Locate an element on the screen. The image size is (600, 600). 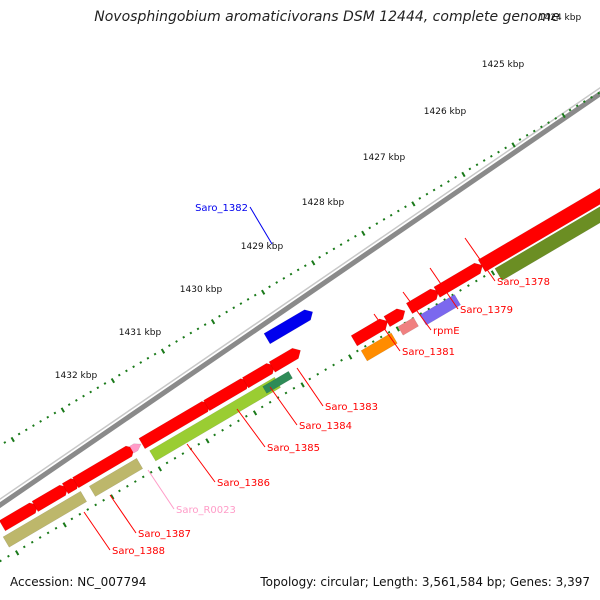
saro-1388-feature is located at coordinates (19, 517).